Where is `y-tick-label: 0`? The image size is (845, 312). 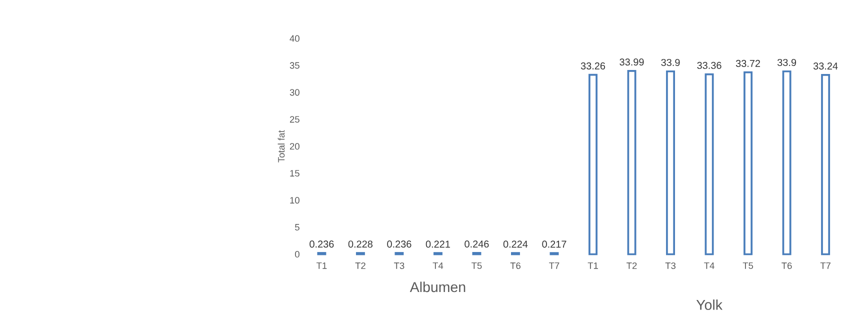 y-tick-label: 0 is located at coordinates (297, 254).